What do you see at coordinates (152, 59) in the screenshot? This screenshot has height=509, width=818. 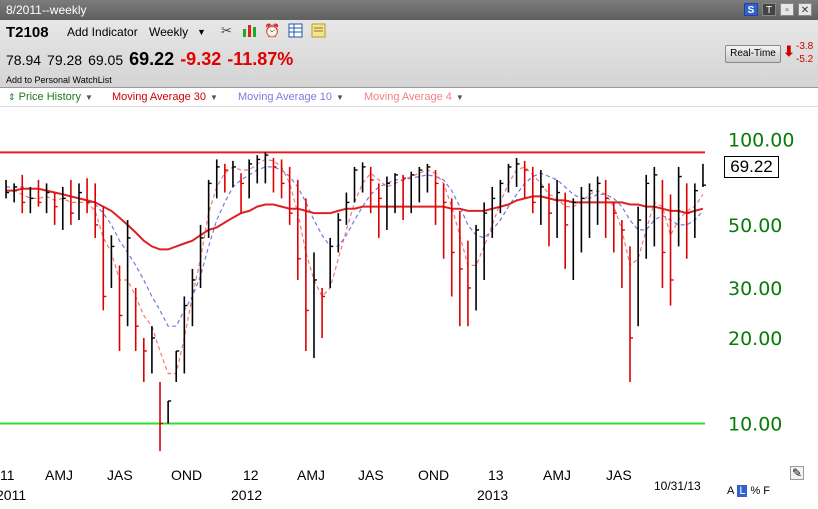 I see `last-price: 69.22` at bounding box center [152, 59].